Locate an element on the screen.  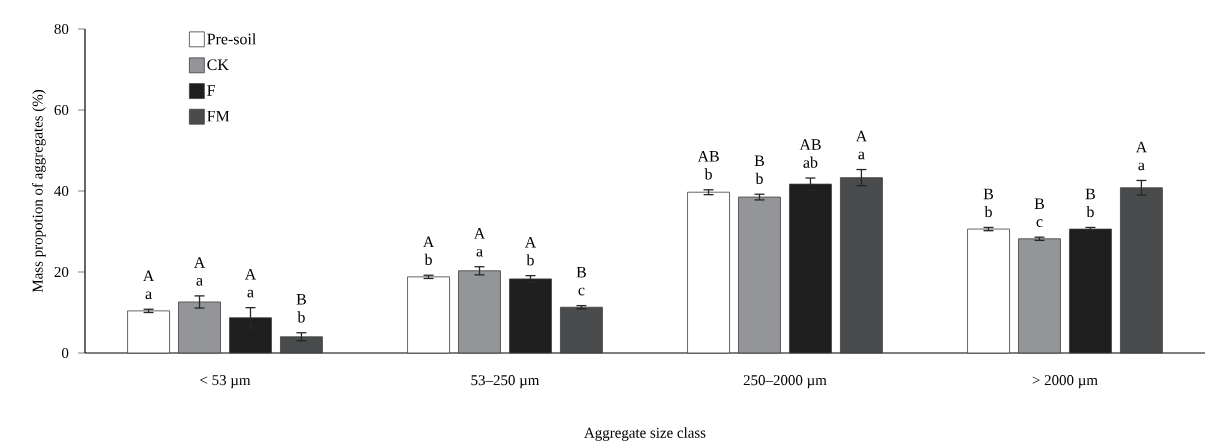
legend-label: FM is located at coordinates (218, 116).